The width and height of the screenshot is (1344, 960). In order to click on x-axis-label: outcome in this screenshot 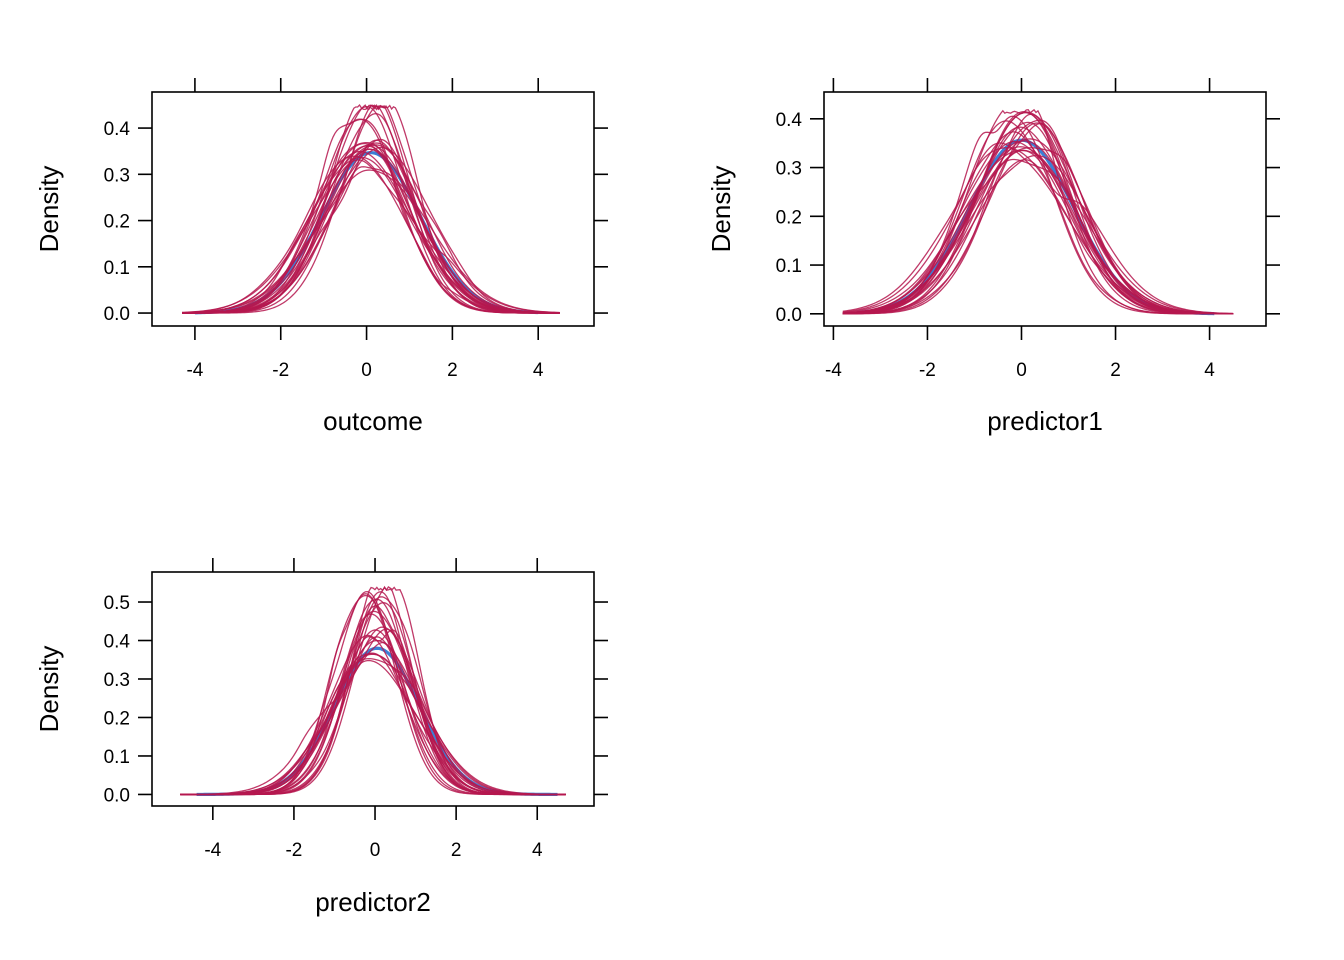, I will do `click(373, 421)`.